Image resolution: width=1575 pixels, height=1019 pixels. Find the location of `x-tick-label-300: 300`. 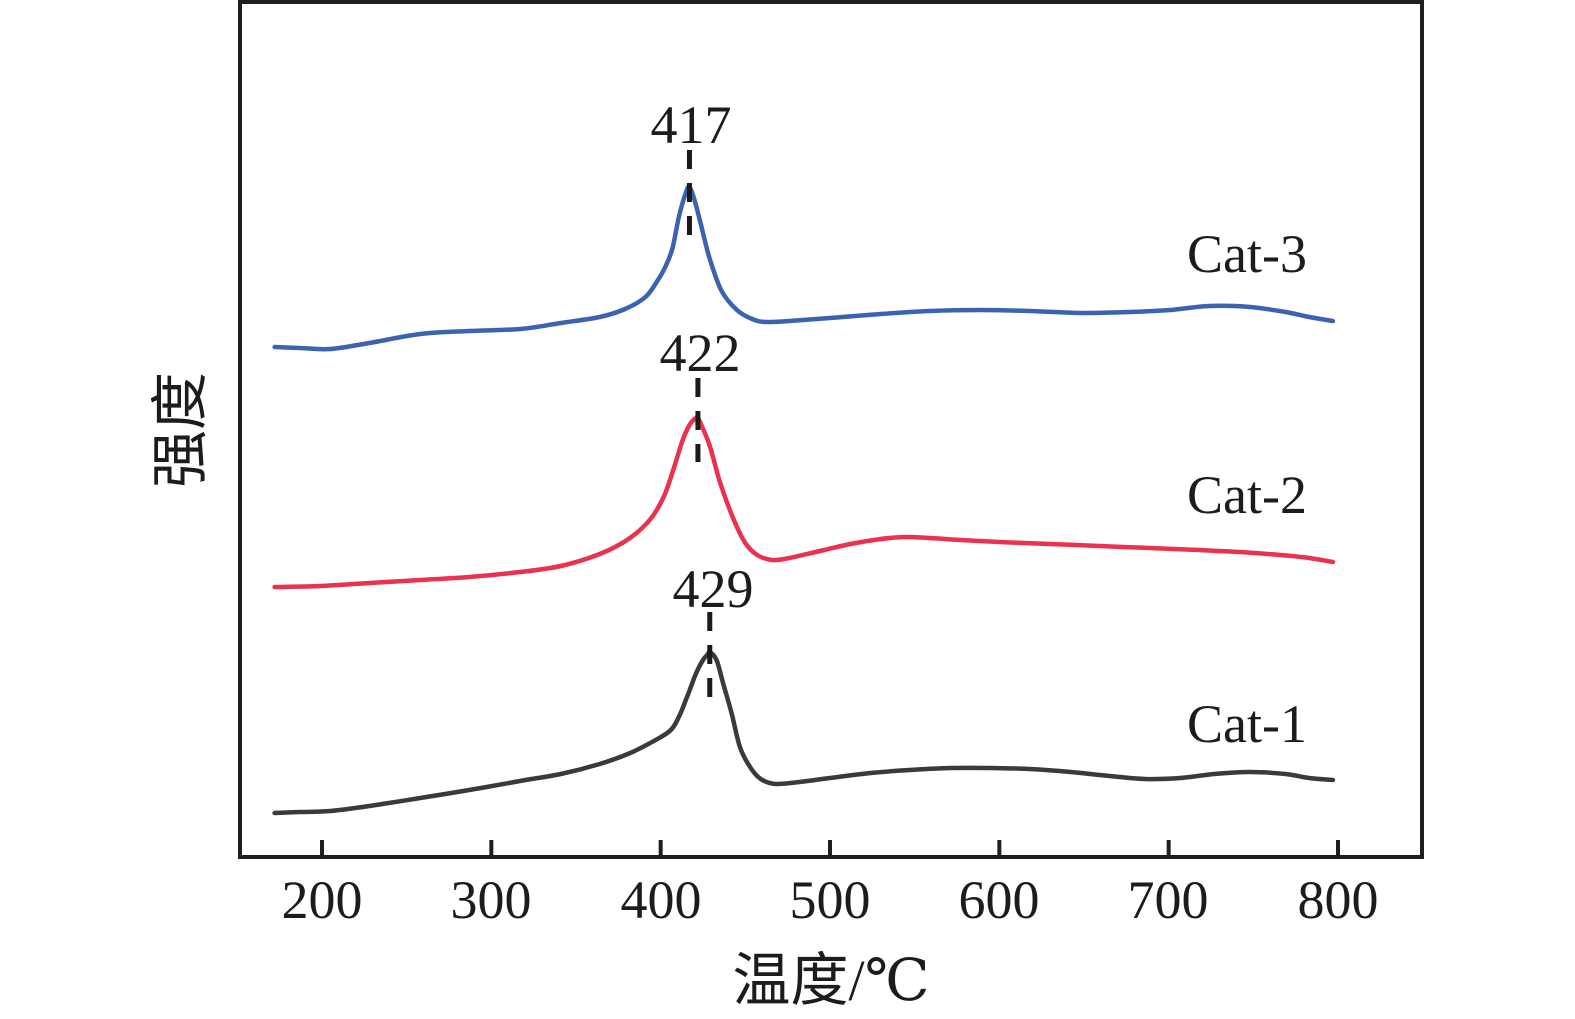

x-tick-label-300: 300 is located at coordinates (491, 900).